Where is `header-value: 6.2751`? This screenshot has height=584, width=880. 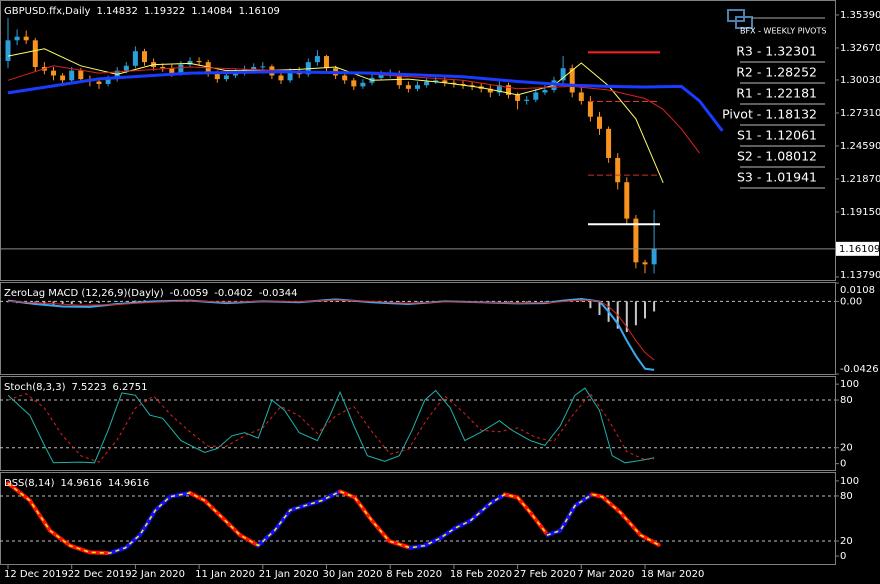 header-value: 6.2751 is located at coordinates (129, 387).